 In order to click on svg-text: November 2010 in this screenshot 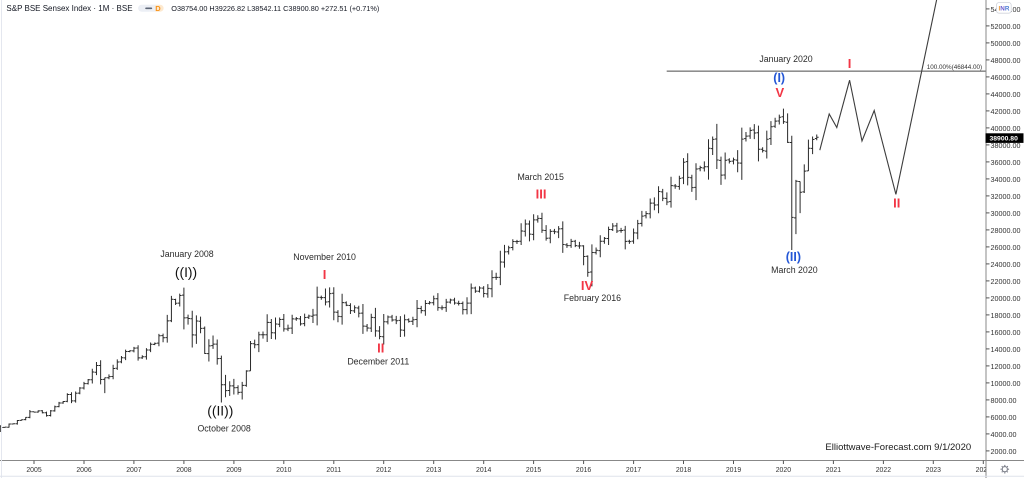, I will do `click(324, 257)`.